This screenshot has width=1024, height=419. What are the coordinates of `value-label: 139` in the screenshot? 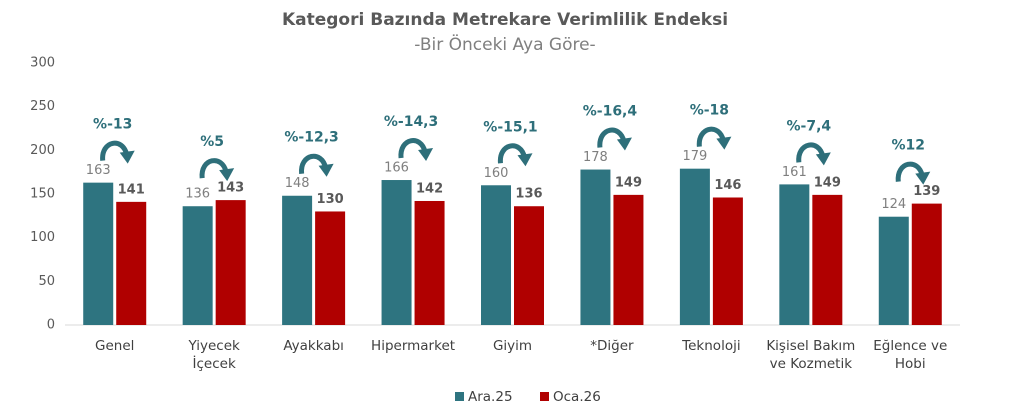 It's located at (926, 191).